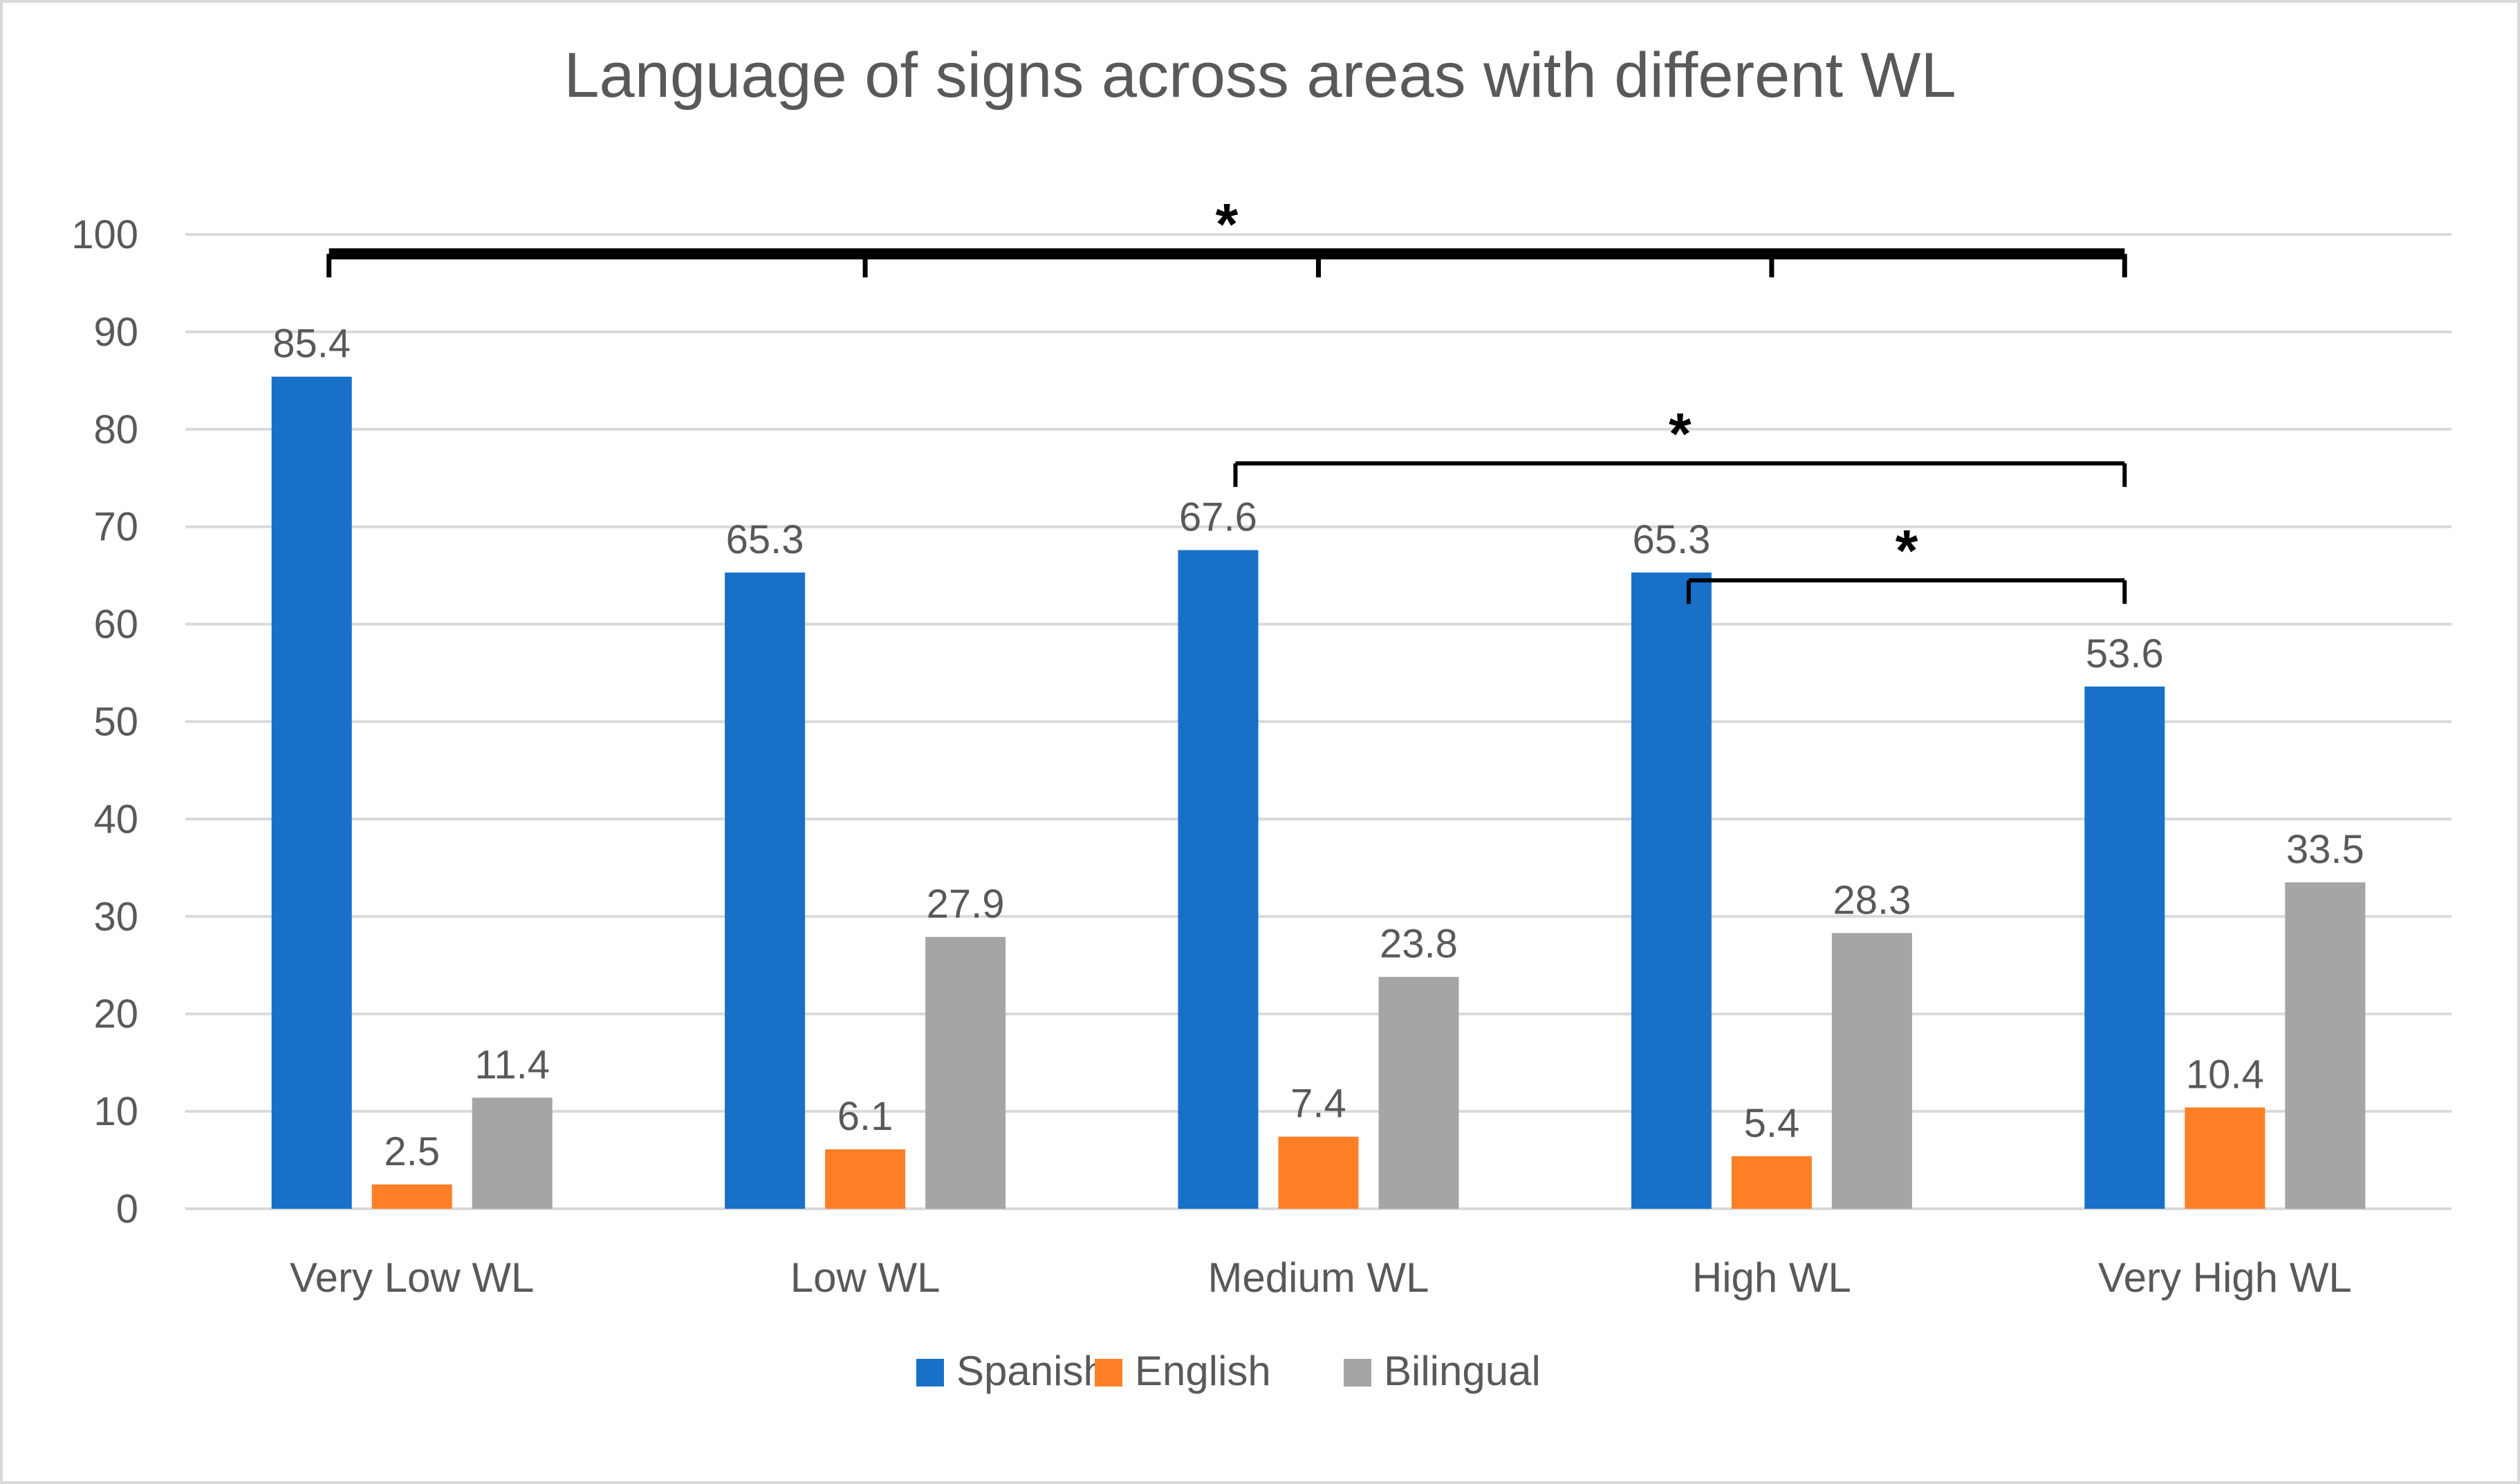  What do you see at coordinates (930, 1372) in the screenshot?
I see `legend-swatch-spanish` at bounding box center [930, 1372].